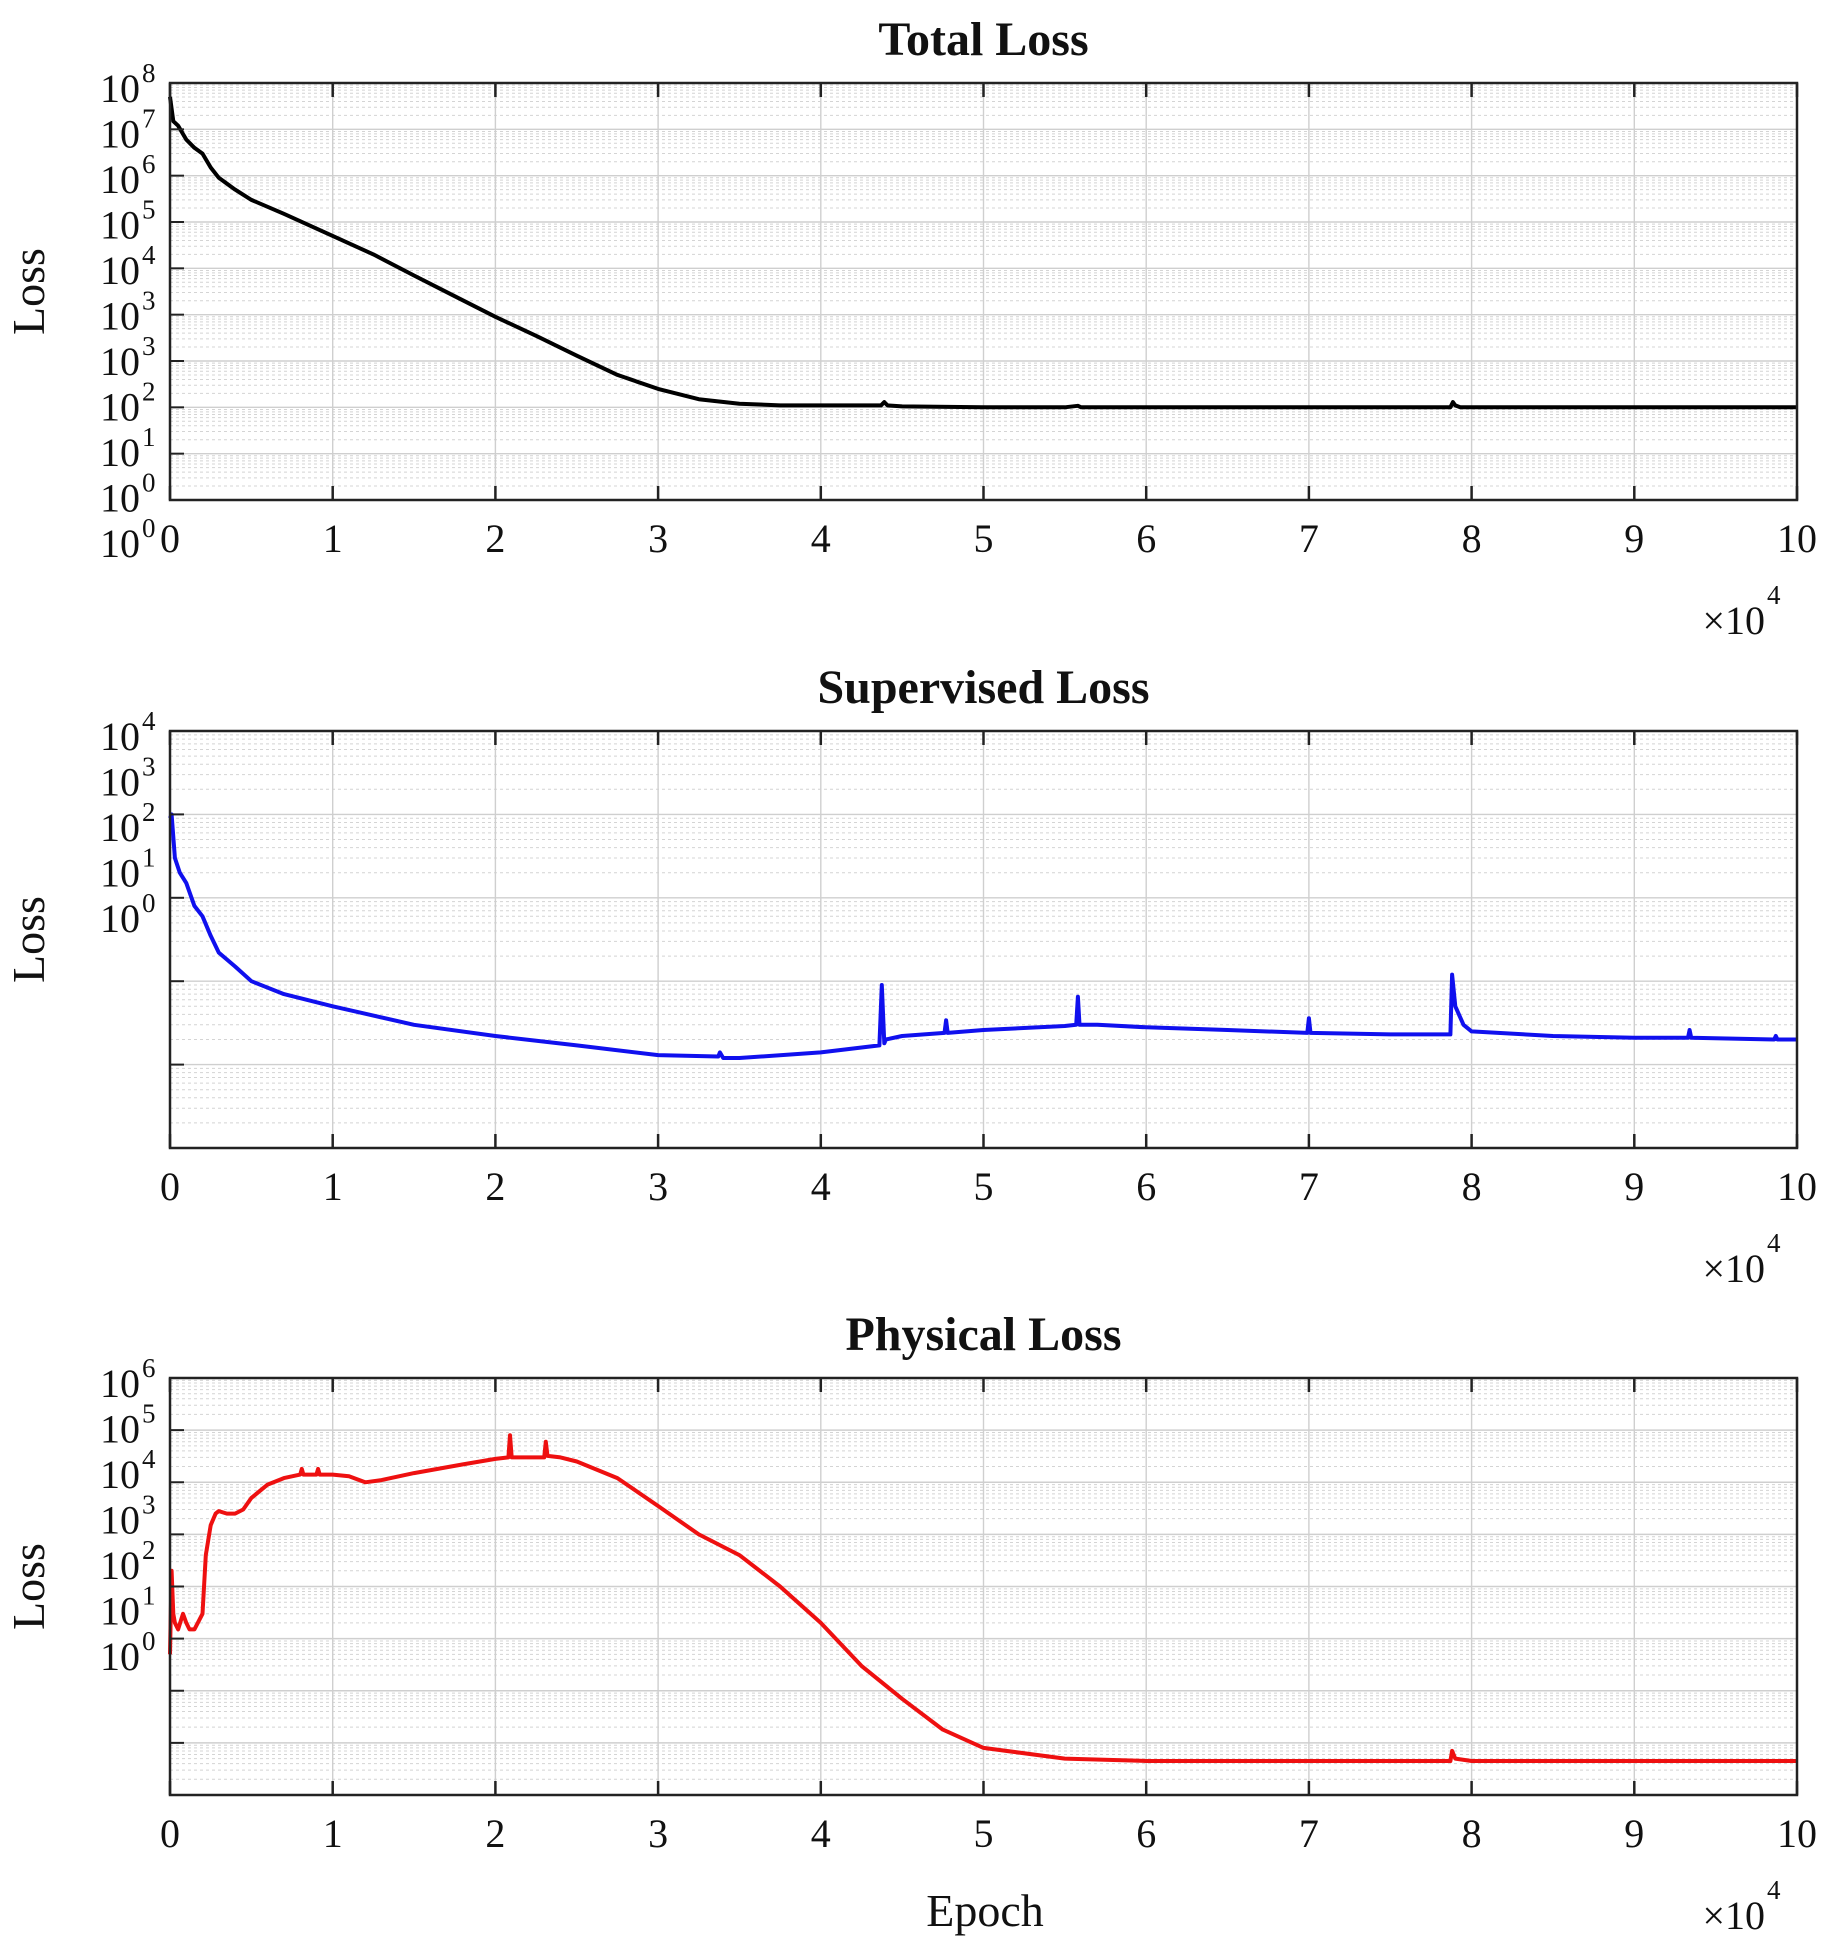 Image resolution: width=1845 pixels, height=1954 pixels. I want to click on physical-loss-series-line, so click(982, 1598).